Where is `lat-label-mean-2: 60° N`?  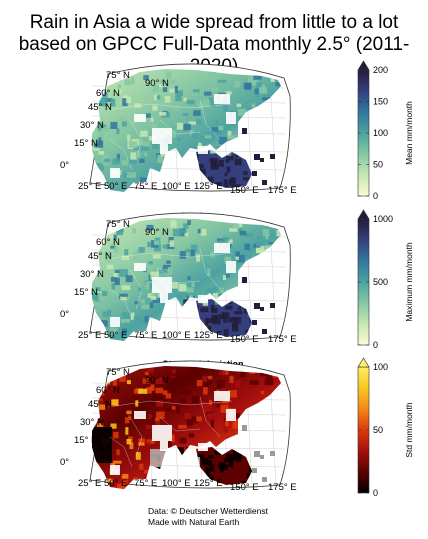
lat-label-mean-2: 60° N is located at coordinates (108, 93).